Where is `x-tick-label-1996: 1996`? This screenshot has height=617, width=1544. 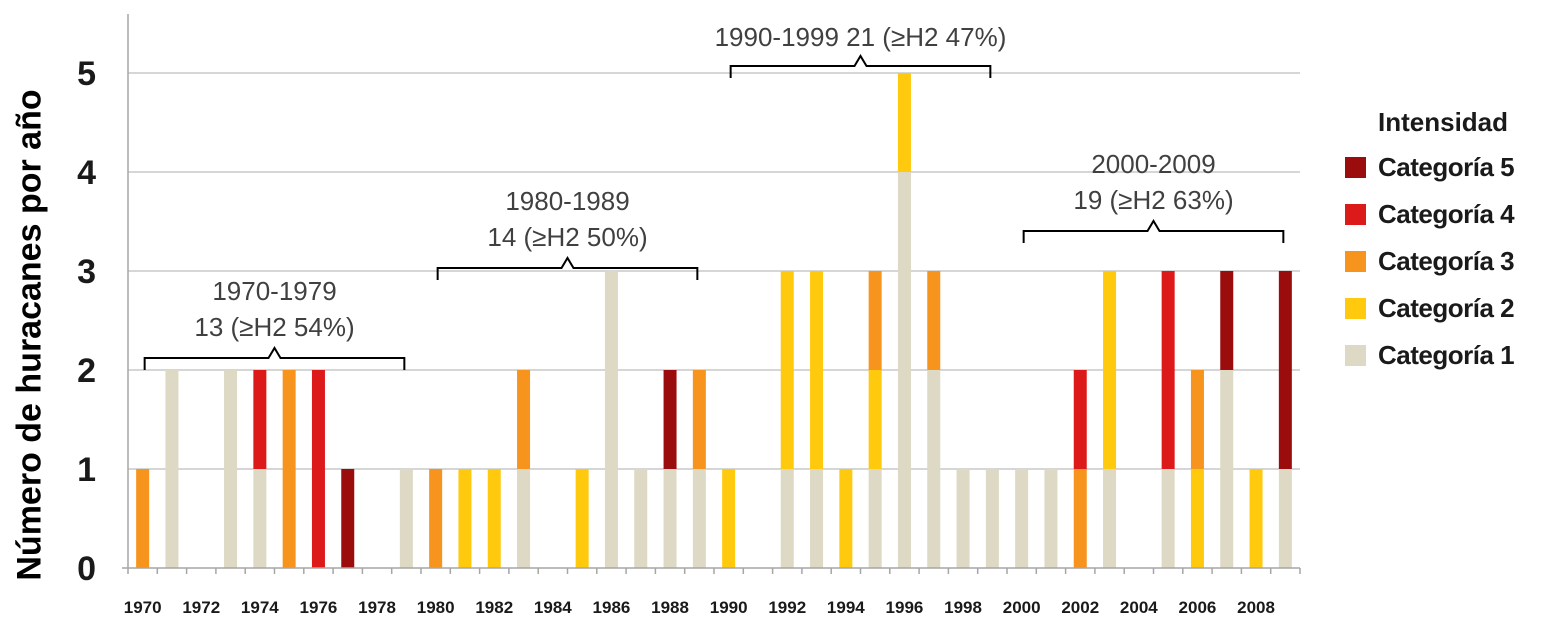 x-tick-label-1996: 1996 is located at coordinates (905, 607).